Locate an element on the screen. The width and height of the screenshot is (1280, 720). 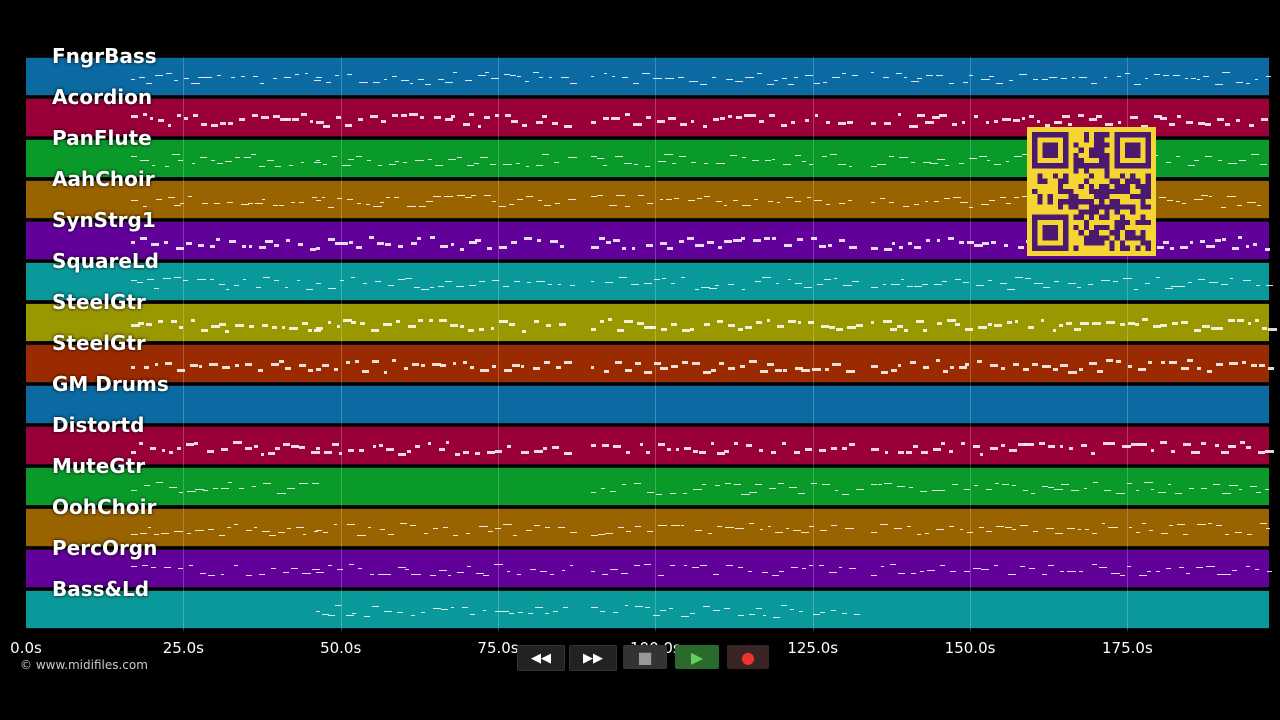
track-name-label: AahChoir is located at coordinates (103, 179).